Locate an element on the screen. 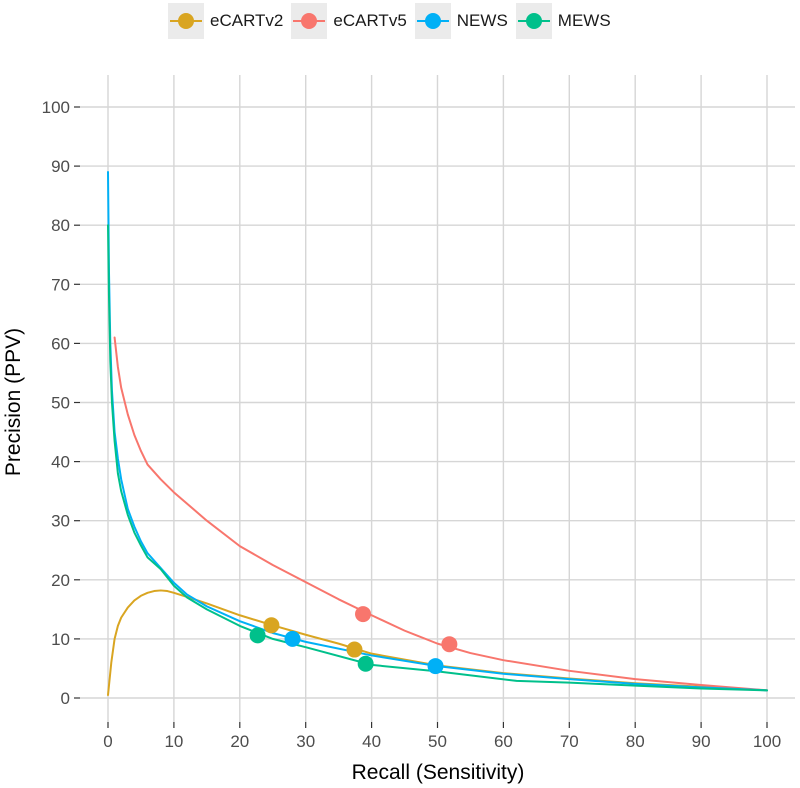  legend-key-news is located at coordinates (432, 21).